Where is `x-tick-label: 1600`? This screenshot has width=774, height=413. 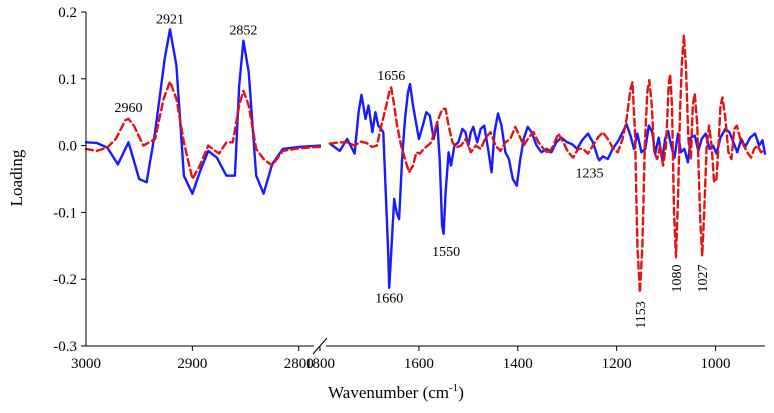
x-tick-label: 1600 is located at coordinates (419, 364).